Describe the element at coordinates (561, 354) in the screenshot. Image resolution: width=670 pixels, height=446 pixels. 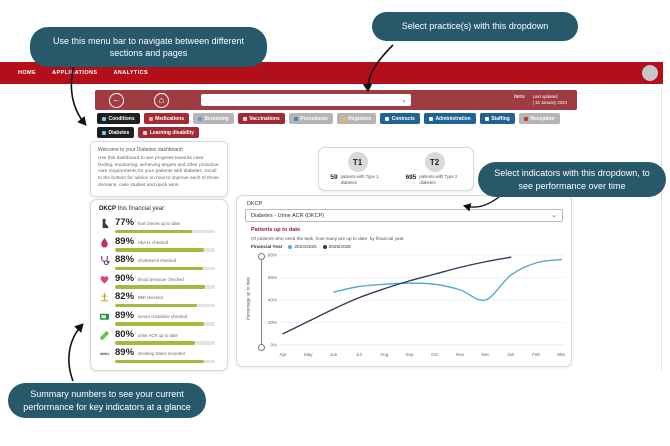
I see `x-tick-label: Mar` at that location.